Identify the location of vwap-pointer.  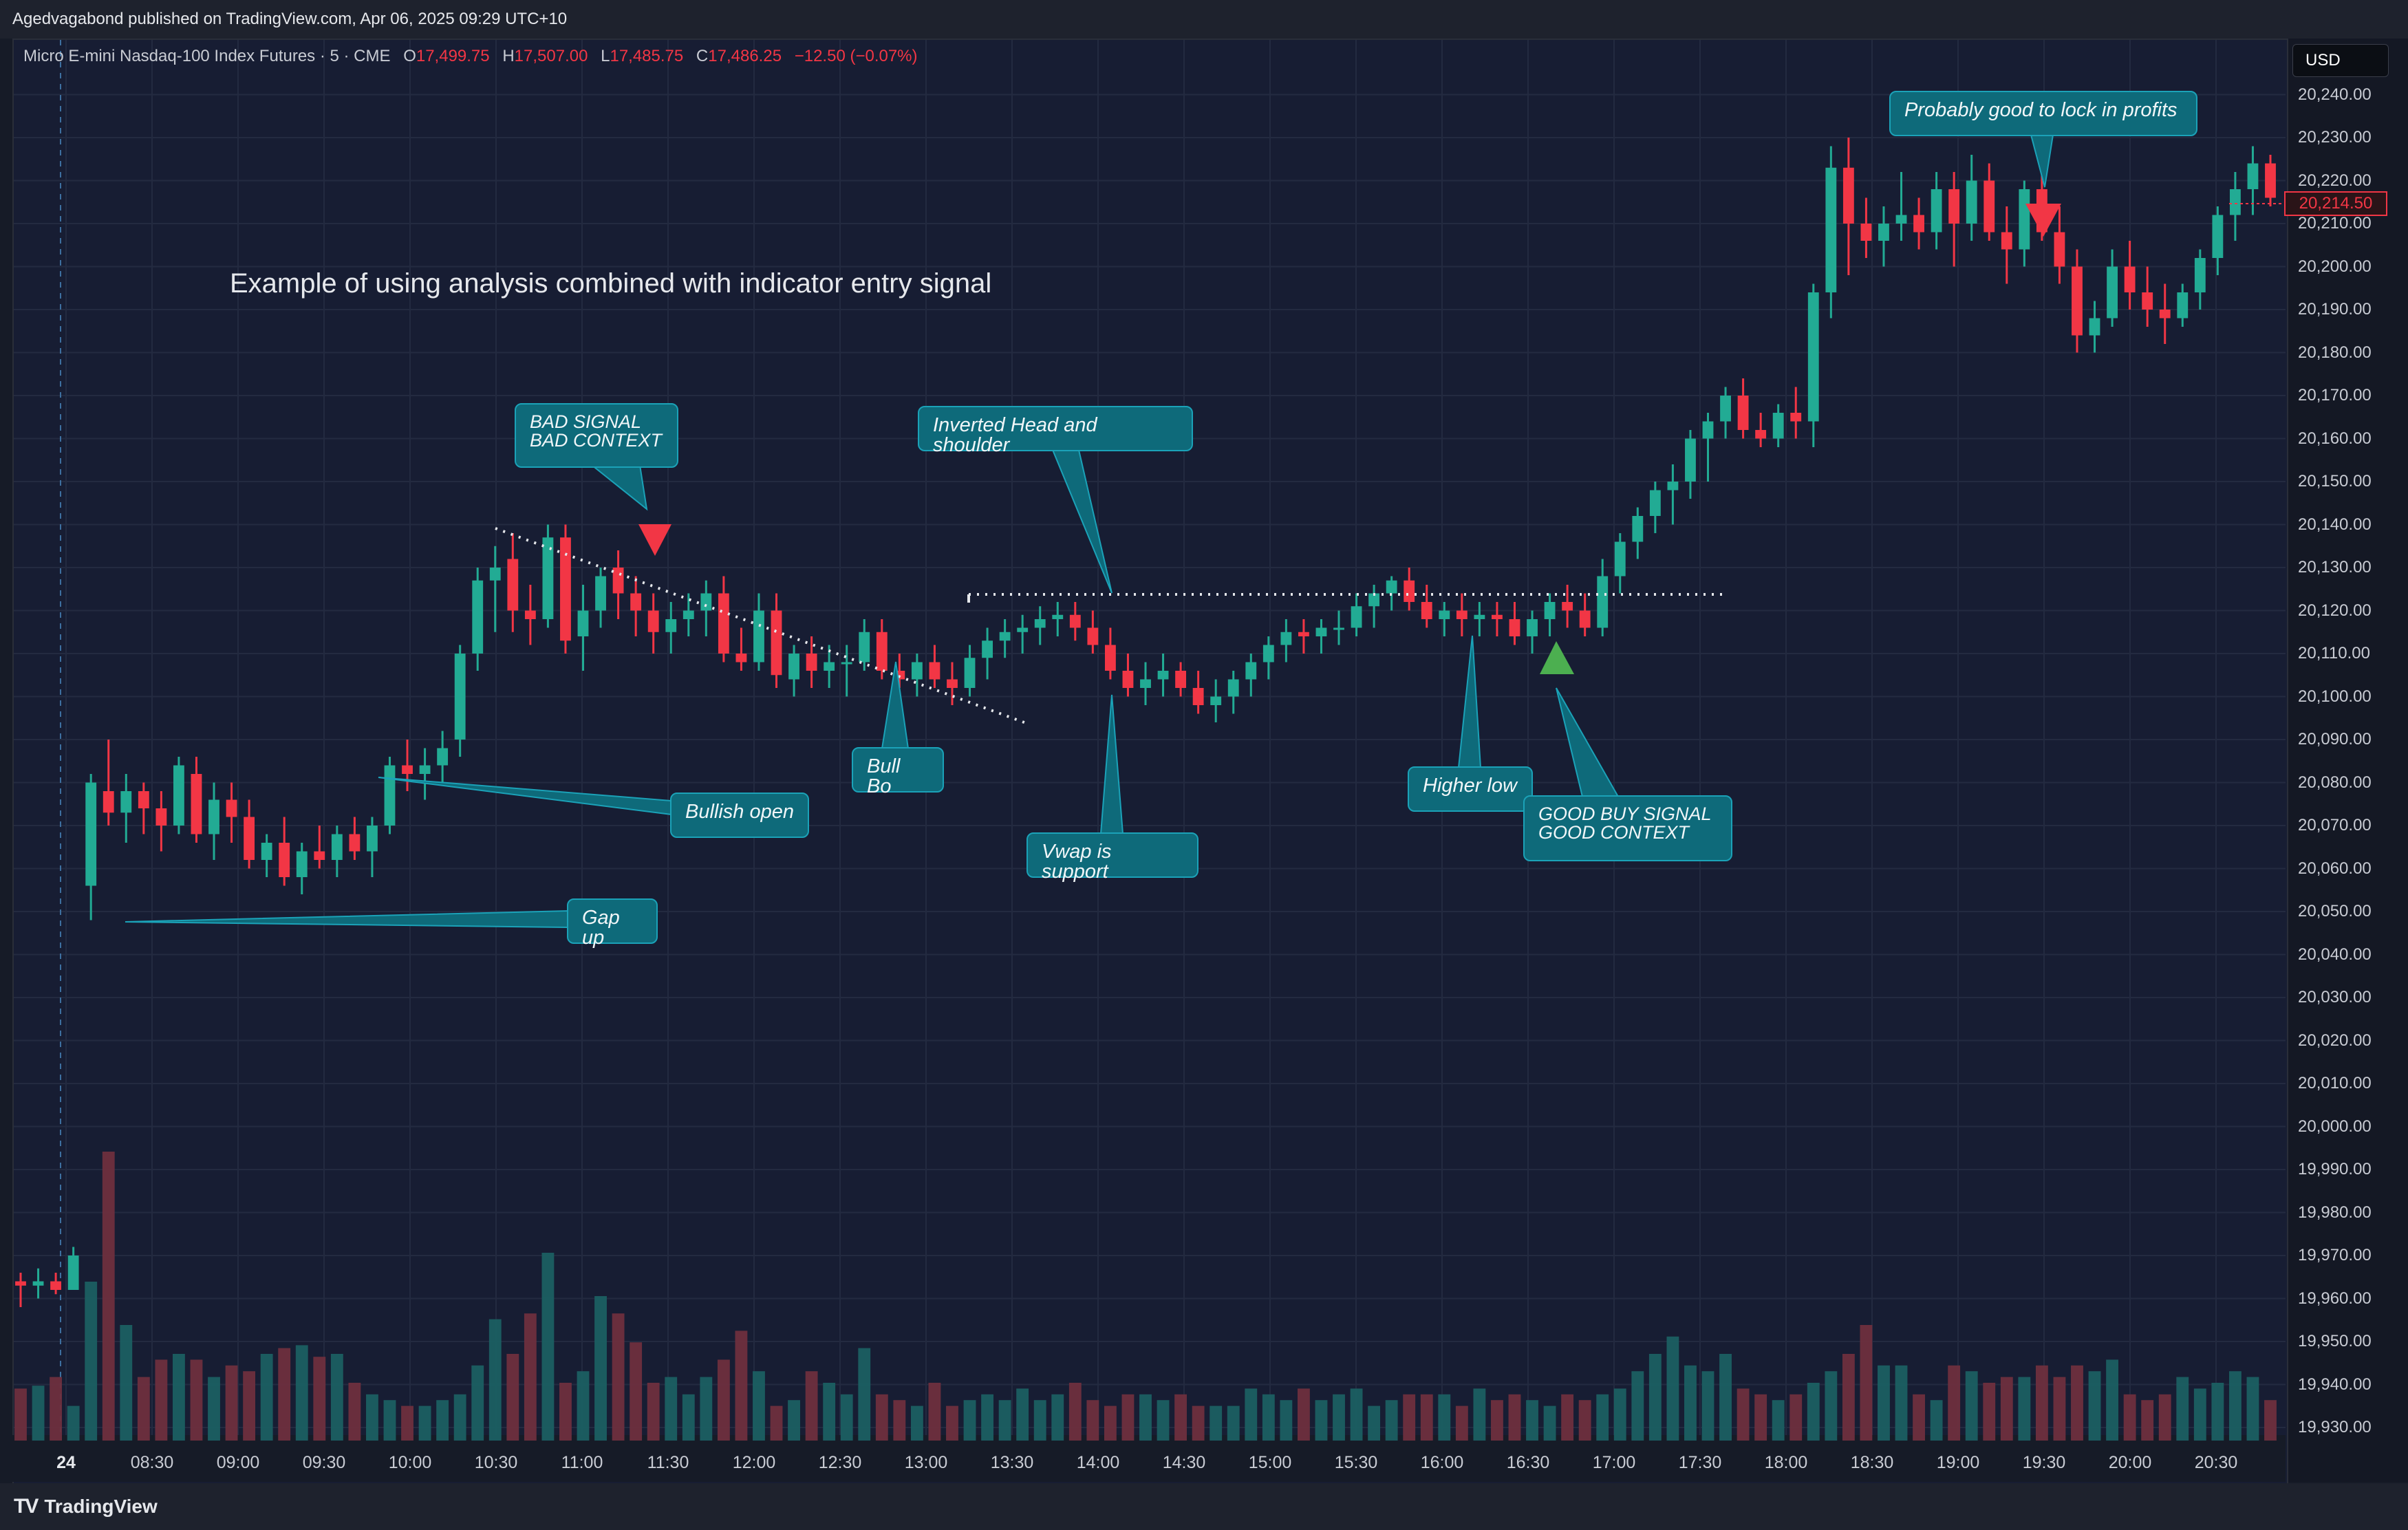
(1111, 764).